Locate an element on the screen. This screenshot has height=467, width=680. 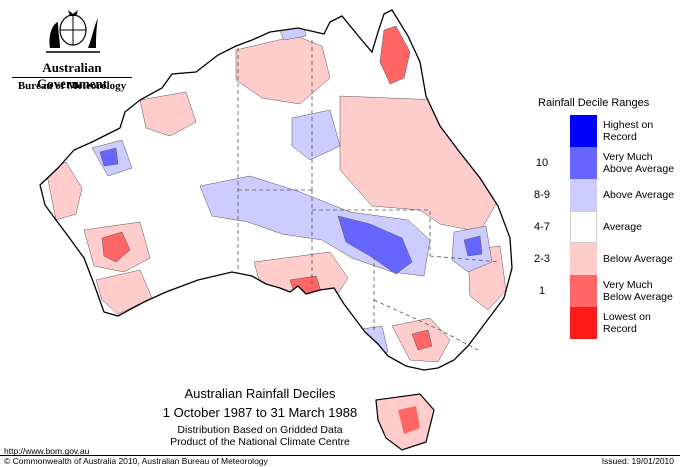
region-above-gulf-nt is located at coordinates (316, 135).